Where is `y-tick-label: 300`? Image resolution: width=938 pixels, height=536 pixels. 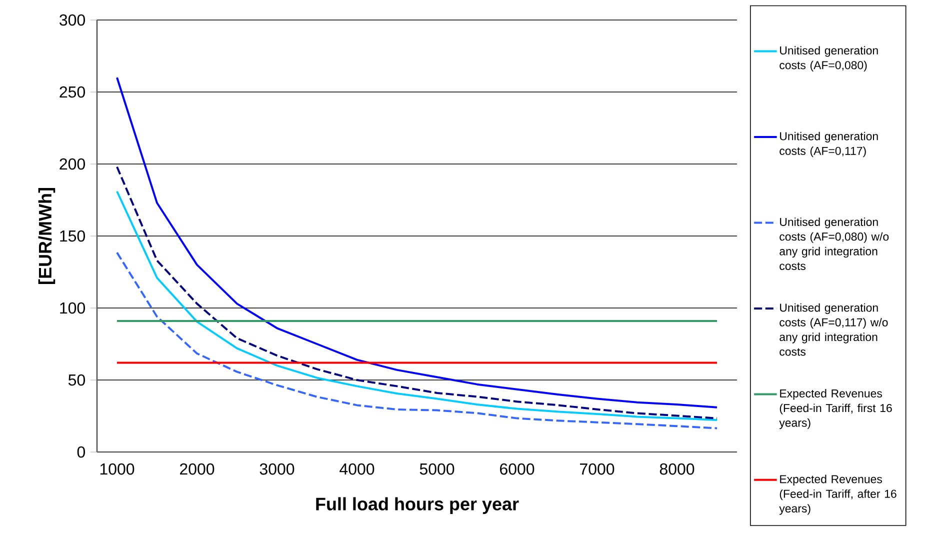
y-tick-label: 300 is located at coordinates (72, 20).